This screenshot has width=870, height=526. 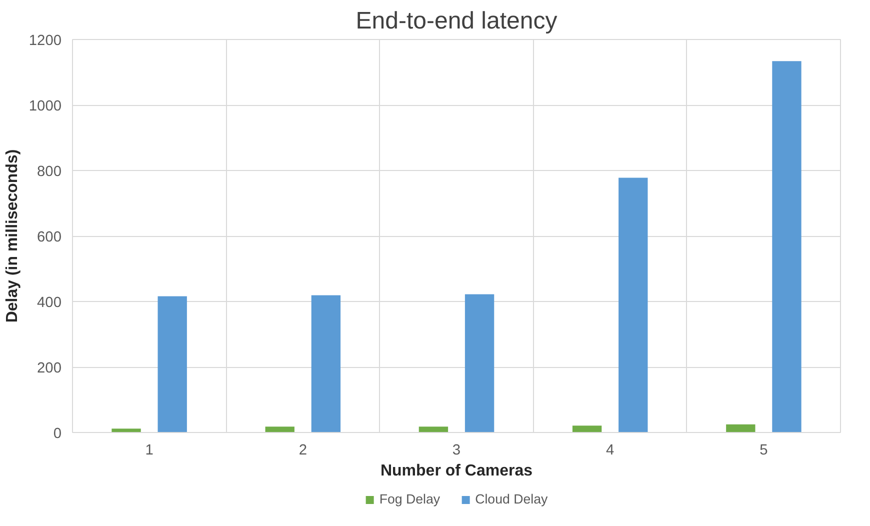 I want to click on x-tick-label: 4, so click(x=610, y=450).